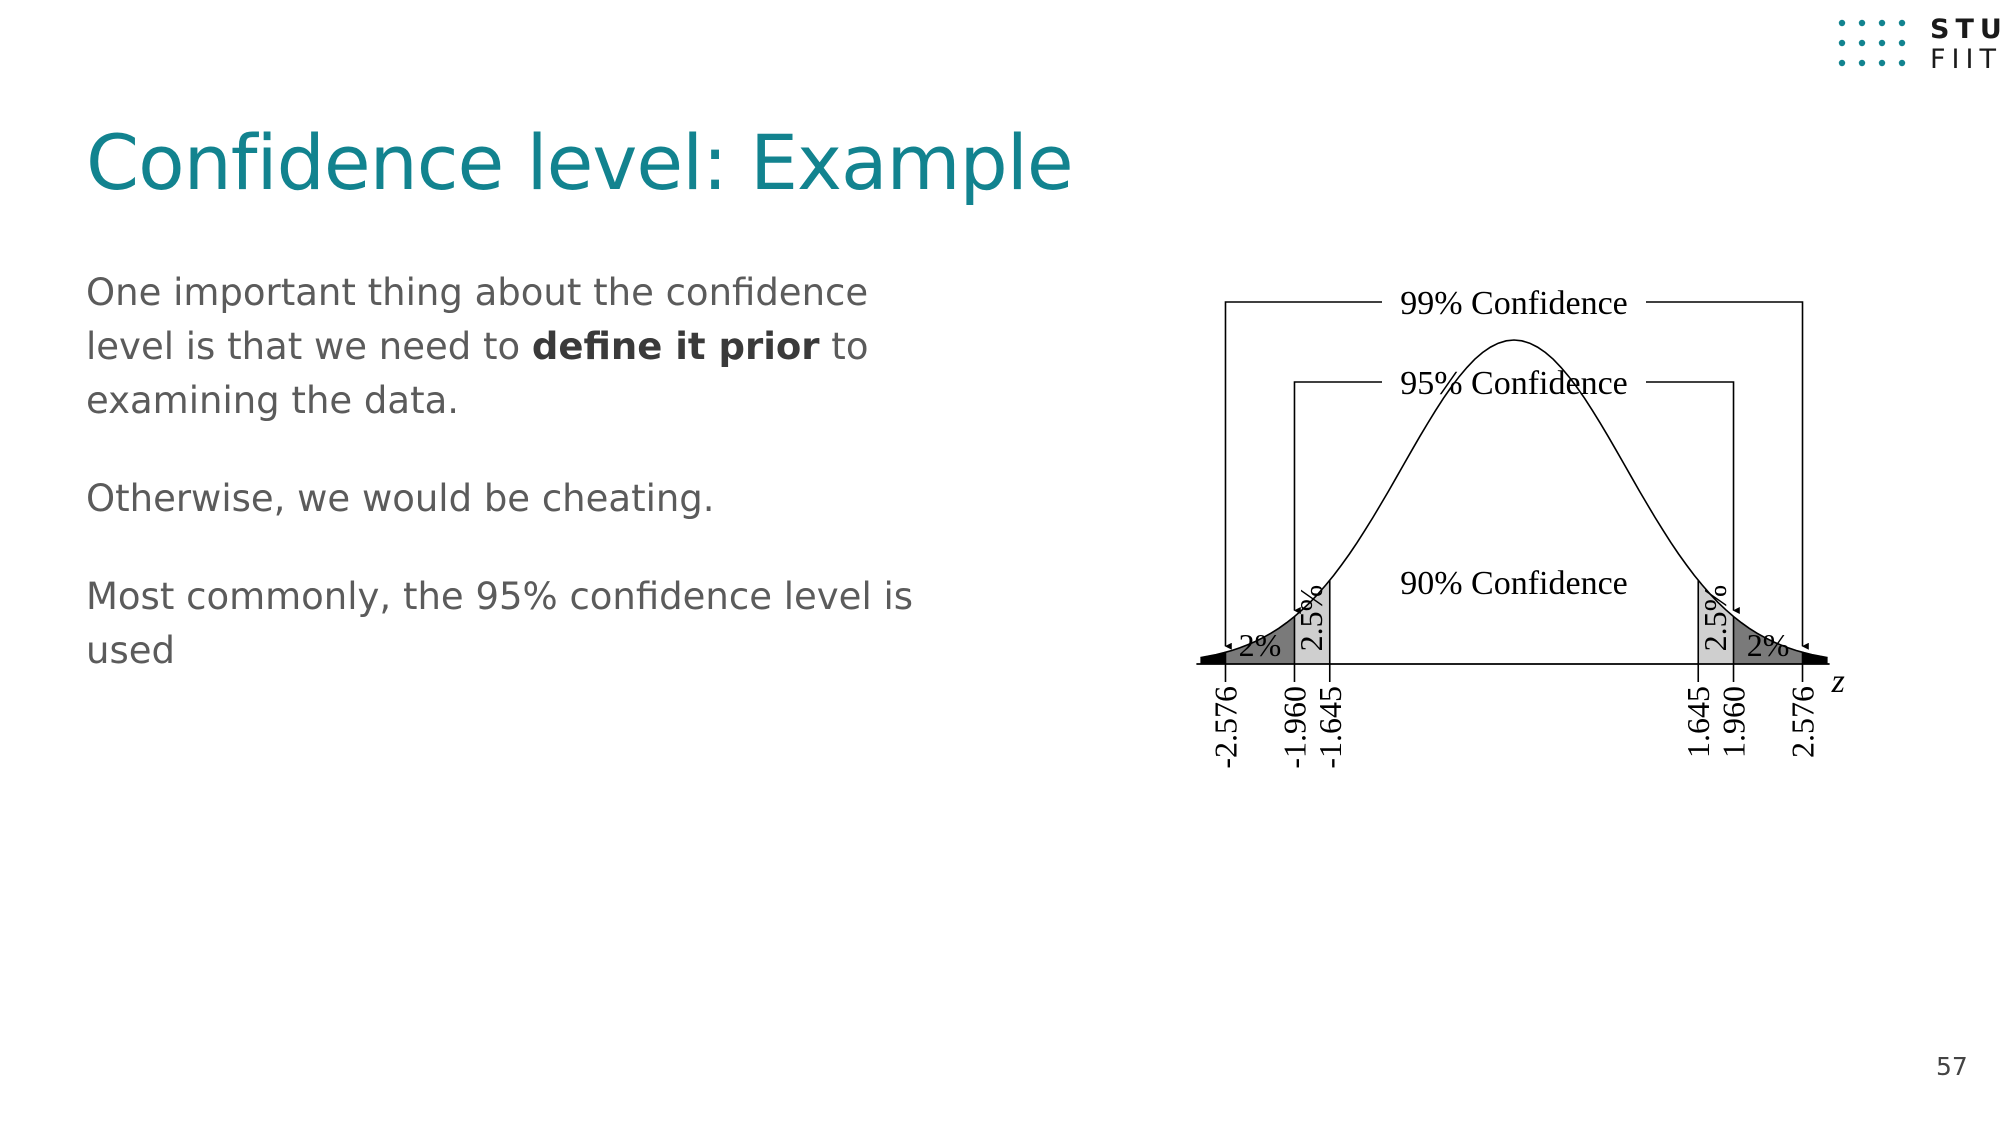  I want to click on logo-line-2: FIIT, so click(1965, 59).